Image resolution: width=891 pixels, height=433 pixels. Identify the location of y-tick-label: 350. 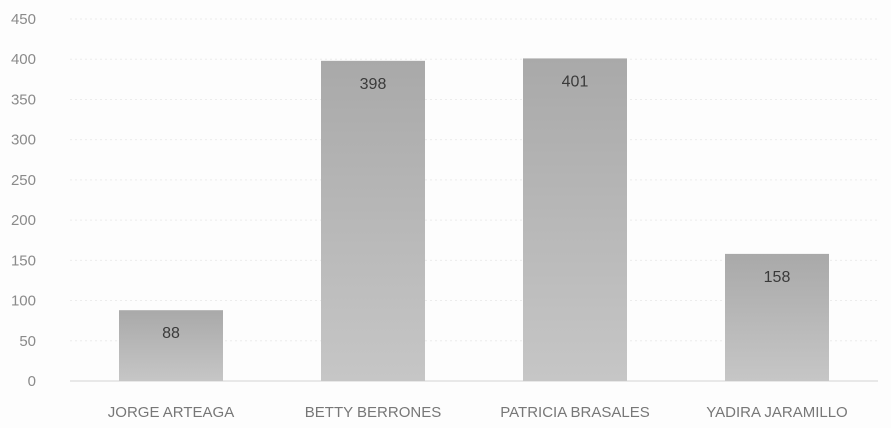
(23, 99).